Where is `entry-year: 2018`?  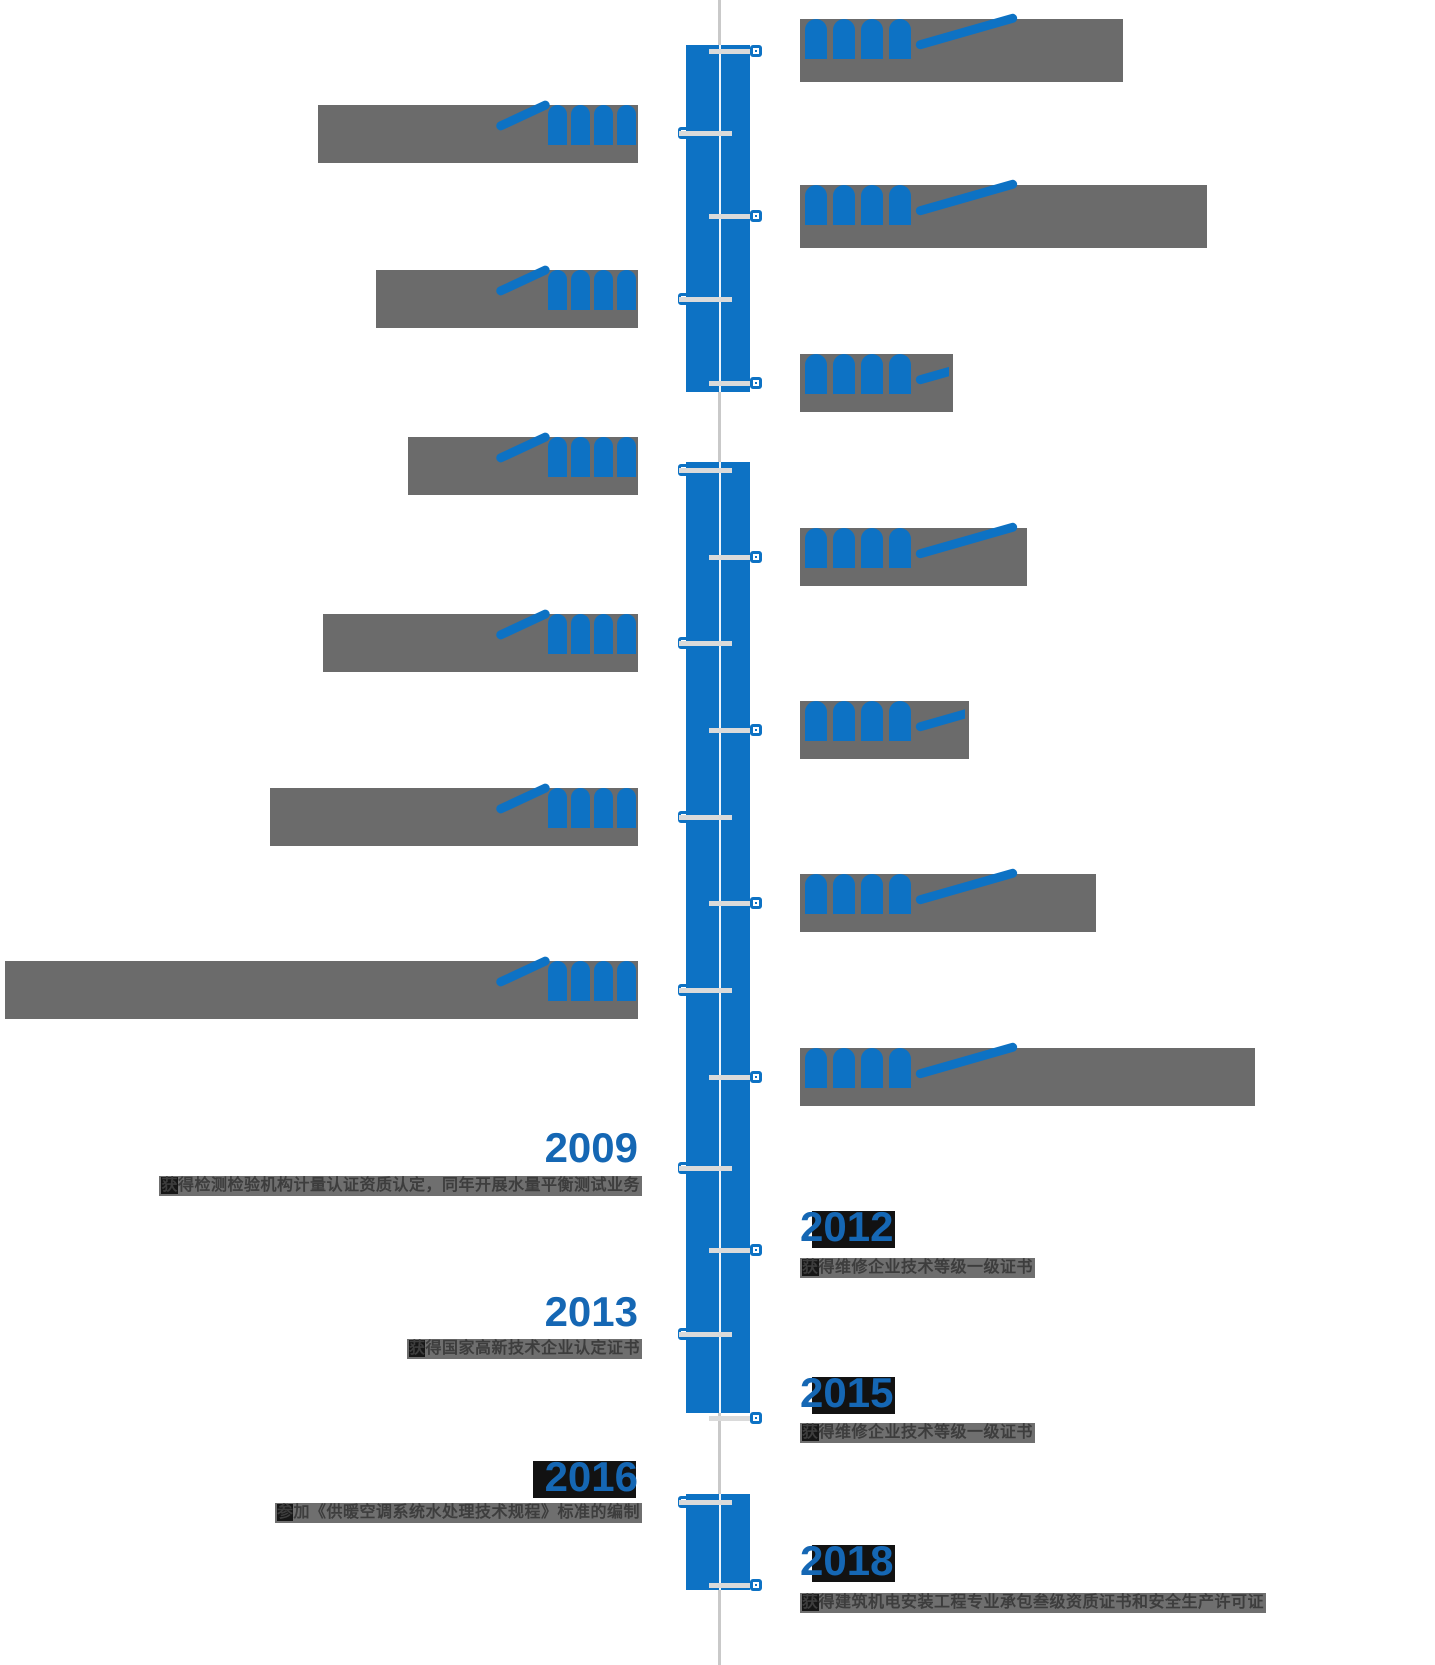
entry-year: 2018 is located at coordinates (848, 1560).